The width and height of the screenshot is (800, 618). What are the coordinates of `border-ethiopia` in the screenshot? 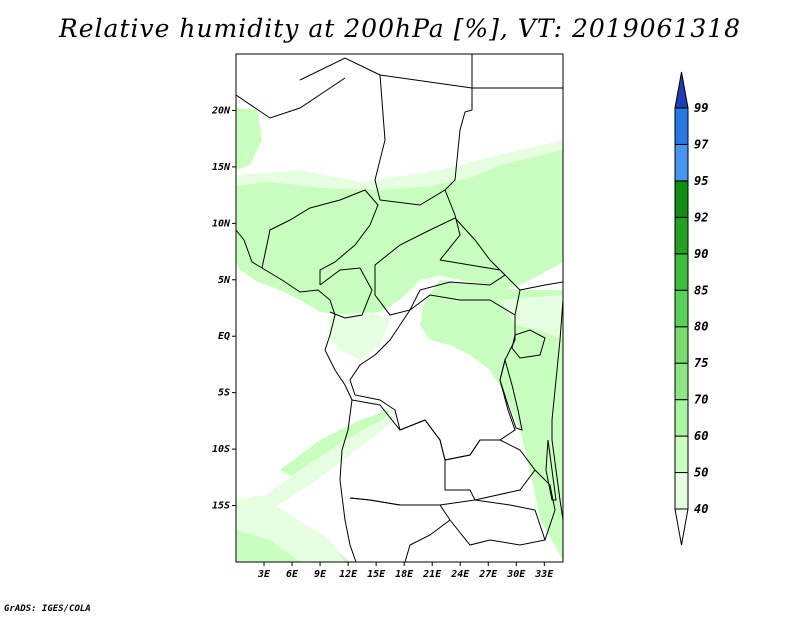 It's located at (541, 286).